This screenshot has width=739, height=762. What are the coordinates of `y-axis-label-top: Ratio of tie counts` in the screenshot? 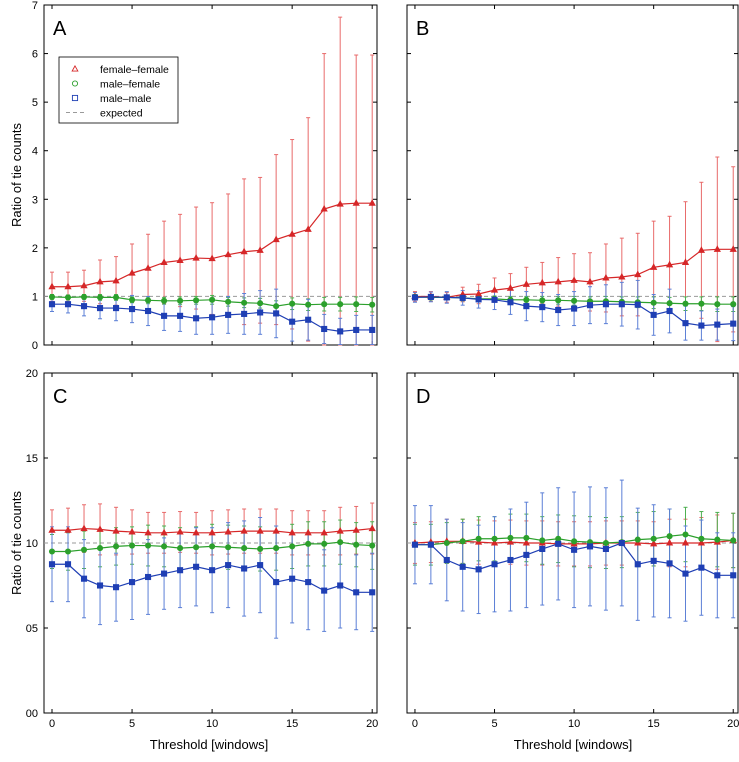 It's located at (16, 174).